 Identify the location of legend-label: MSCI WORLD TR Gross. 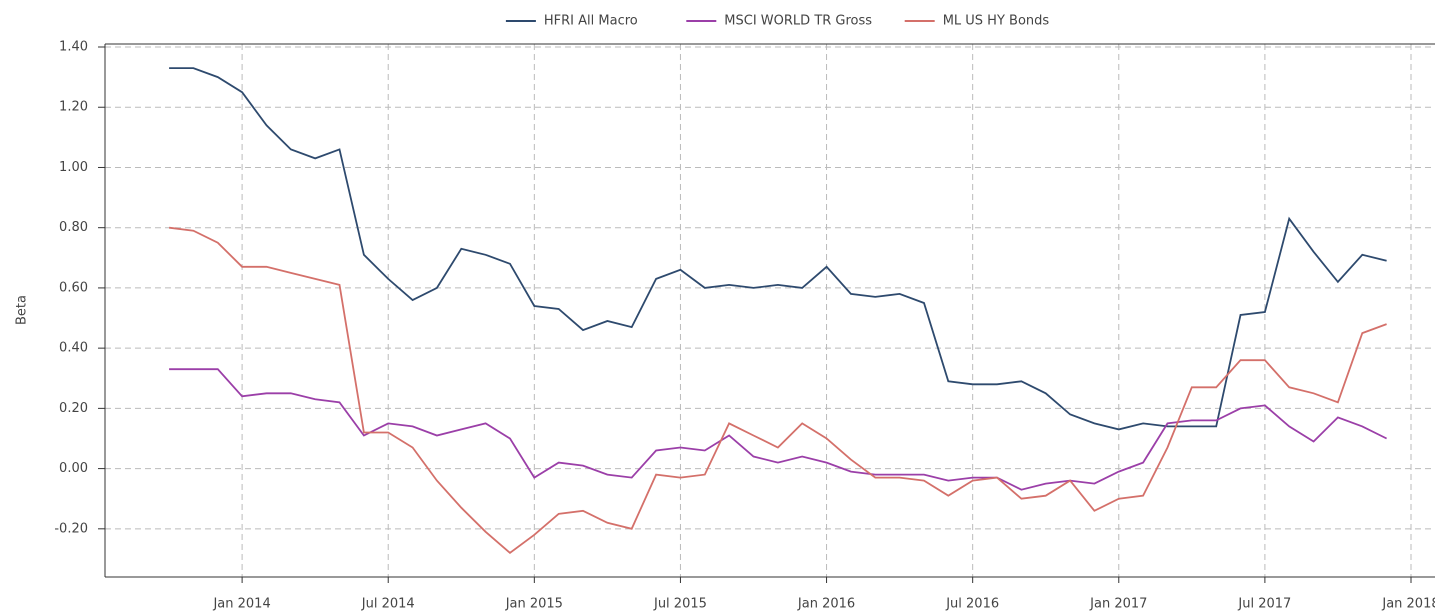
(798, 21).